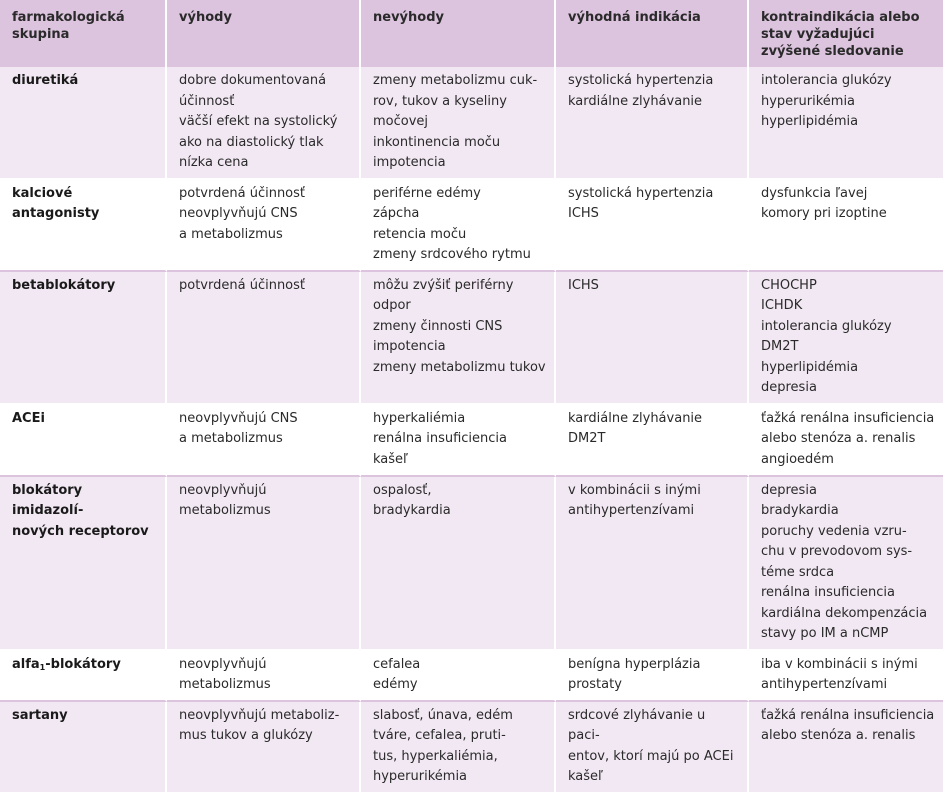  I want to click on header-indication: výhodná indikácia, so click(652, 33).